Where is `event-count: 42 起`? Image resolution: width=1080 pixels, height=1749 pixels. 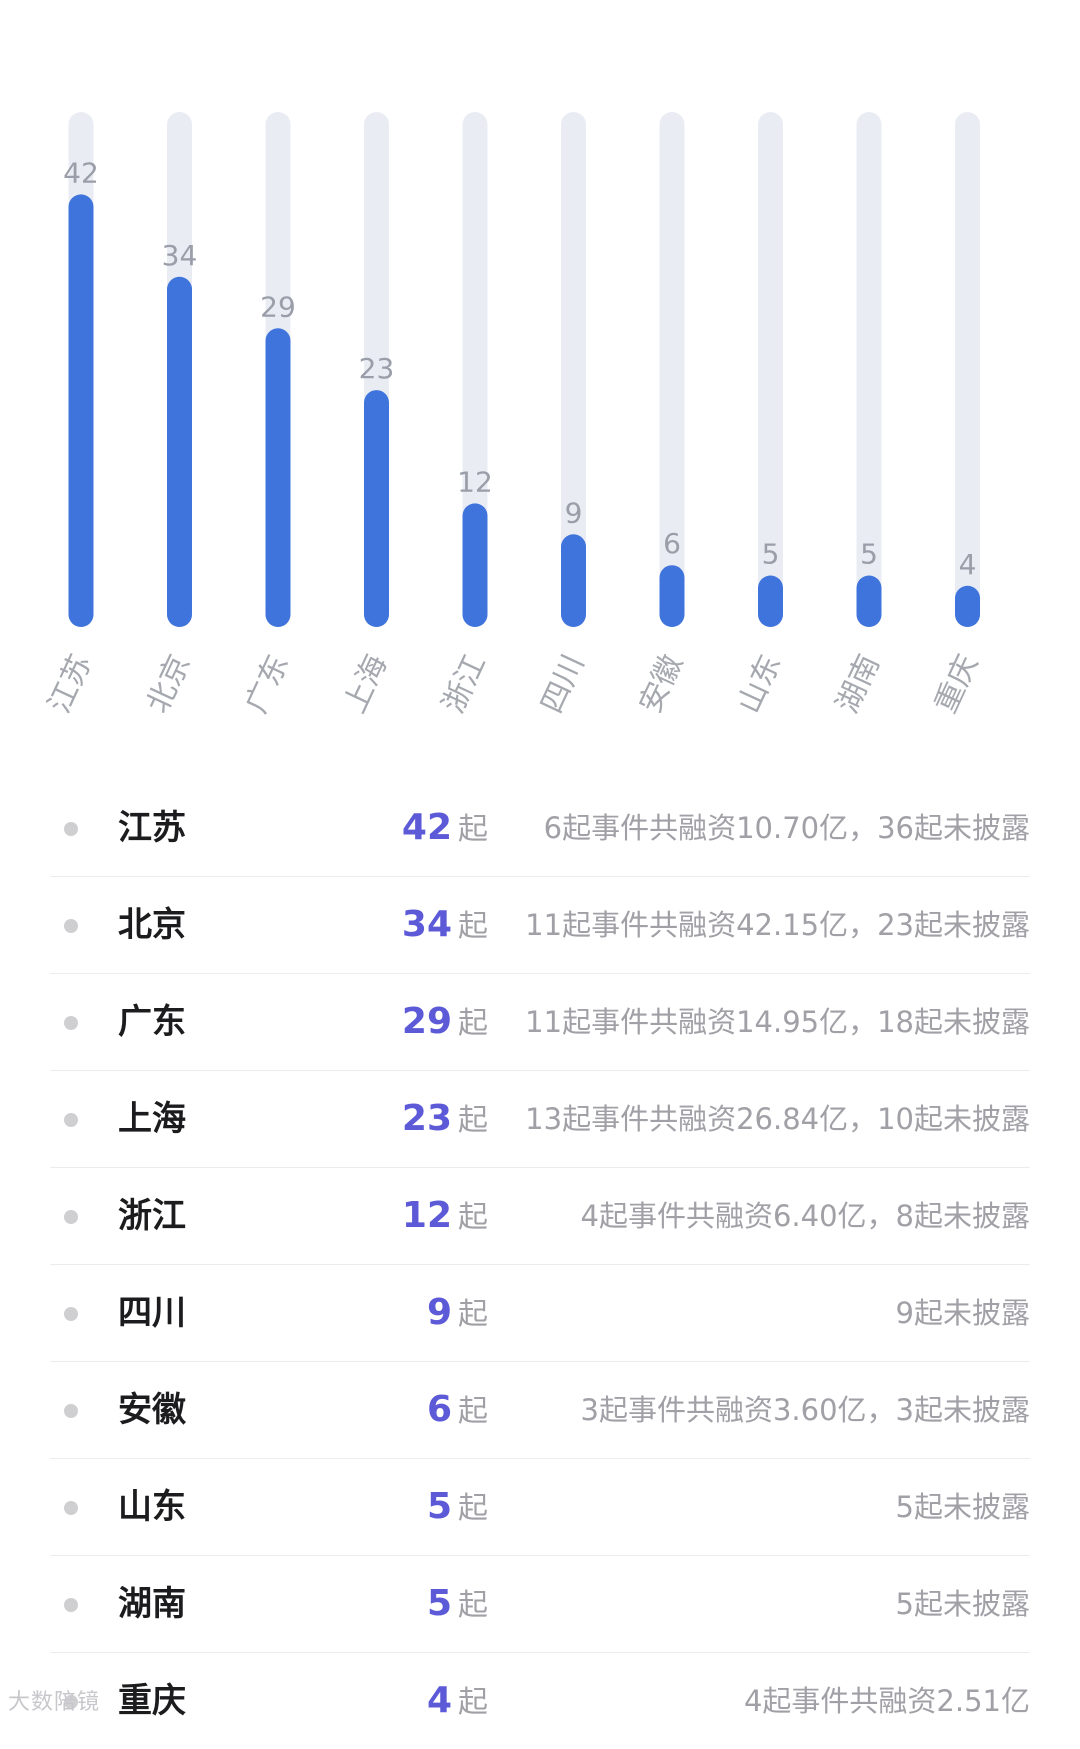
event-count: 42 起 is located at coordinates (384, 831).